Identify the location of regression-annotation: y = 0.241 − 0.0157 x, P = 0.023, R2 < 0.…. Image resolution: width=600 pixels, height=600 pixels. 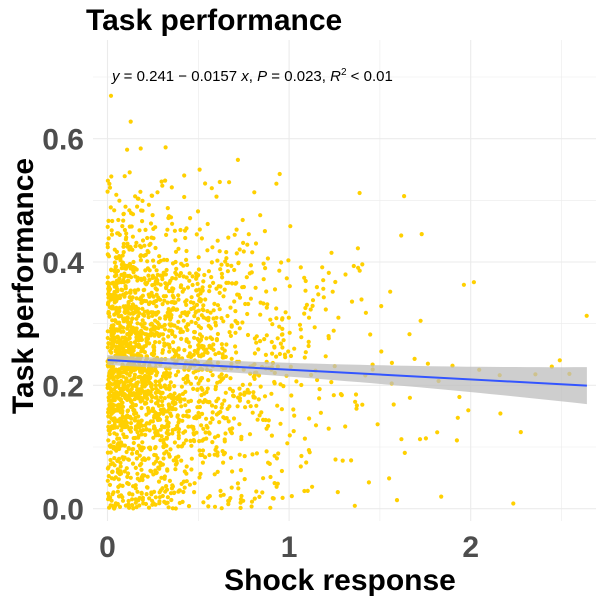
(252, 76).